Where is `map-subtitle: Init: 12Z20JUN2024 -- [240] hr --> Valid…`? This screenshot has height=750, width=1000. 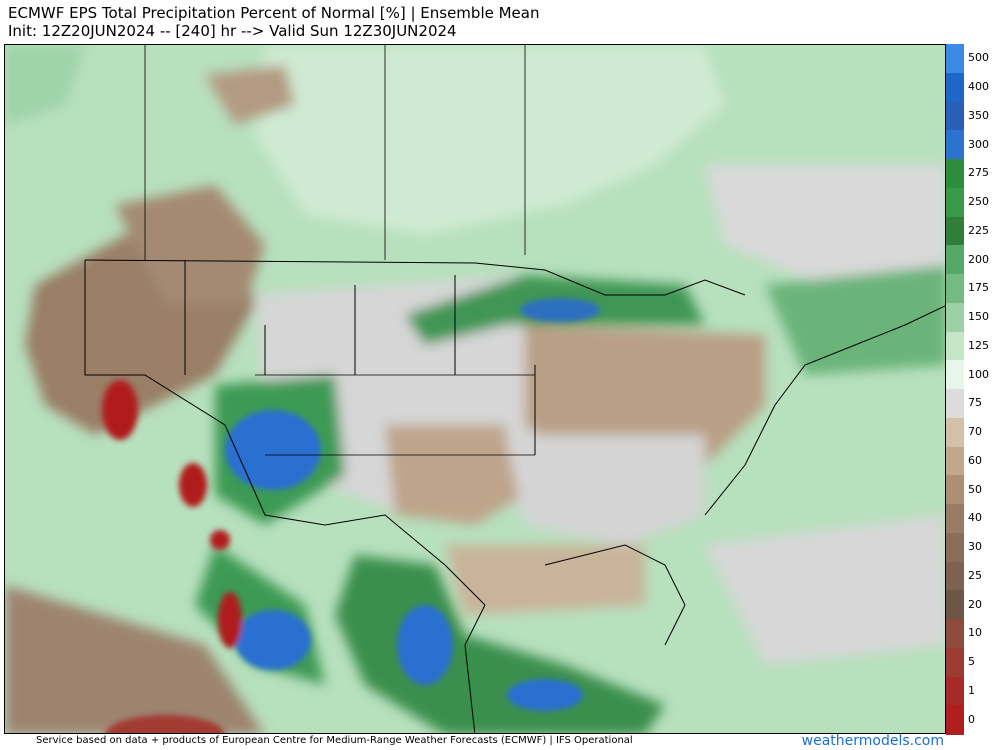
map-subtitle: Init: 12Z20JUN2024 -- [240] hr --> Valid… is located at coordinates (232, 31).